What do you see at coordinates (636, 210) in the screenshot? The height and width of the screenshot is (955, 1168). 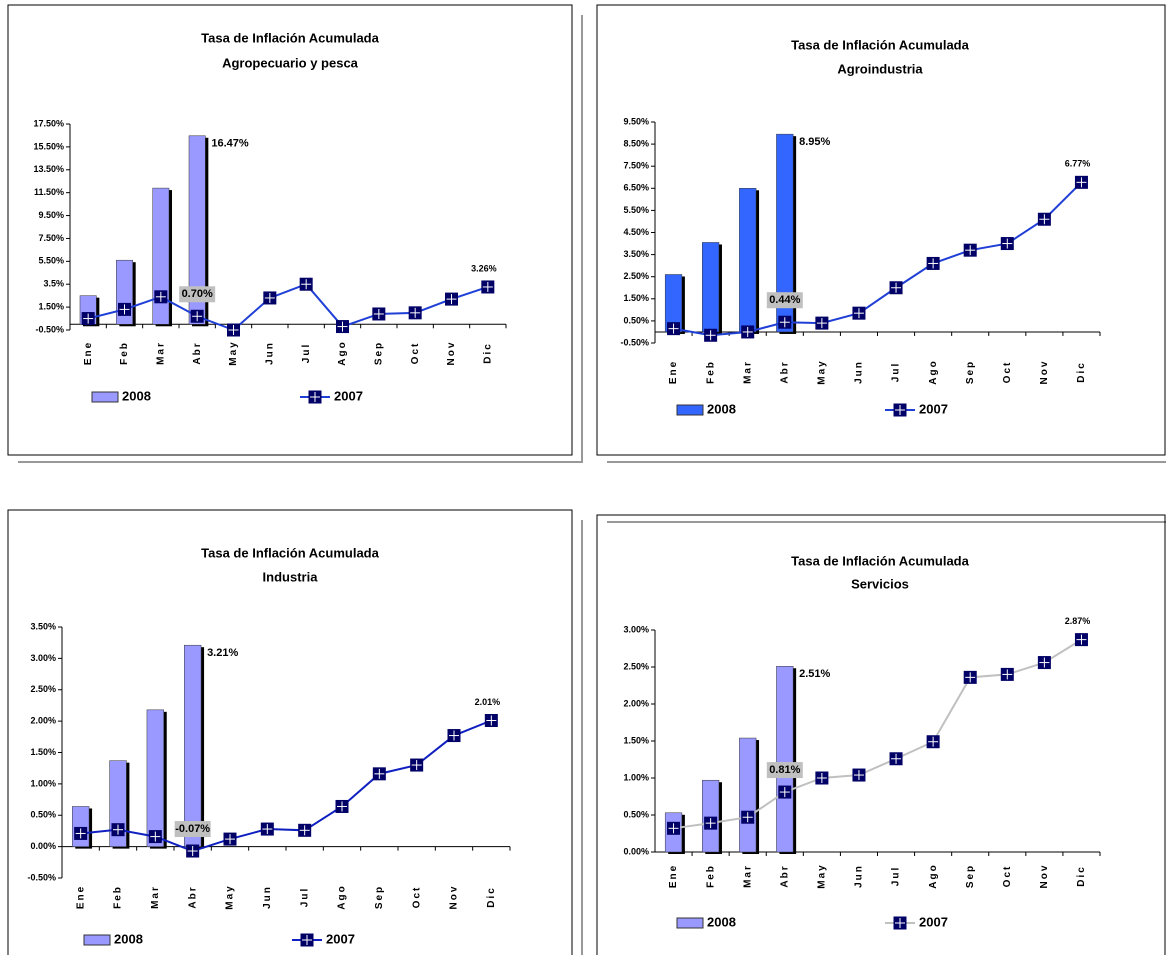 I see `y-tick-label: 5.50%` at bounding box center [636, 210].